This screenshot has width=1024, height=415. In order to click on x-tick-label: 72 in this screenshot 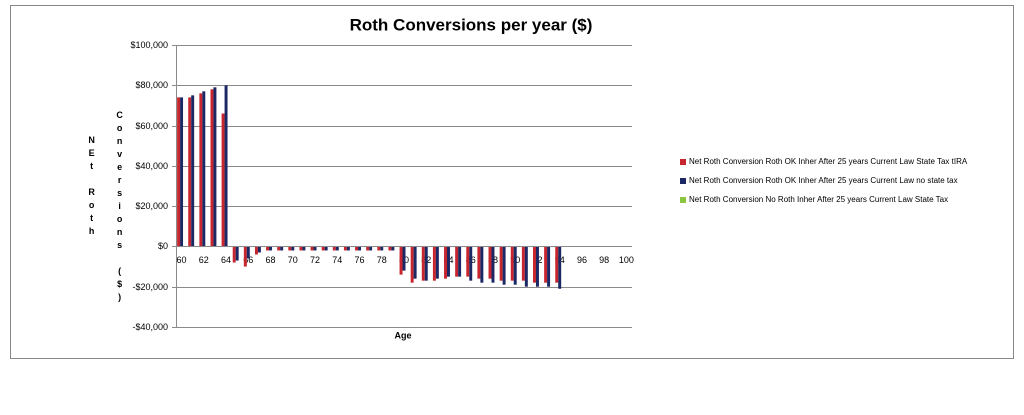, I will do `click(315, 260)`.